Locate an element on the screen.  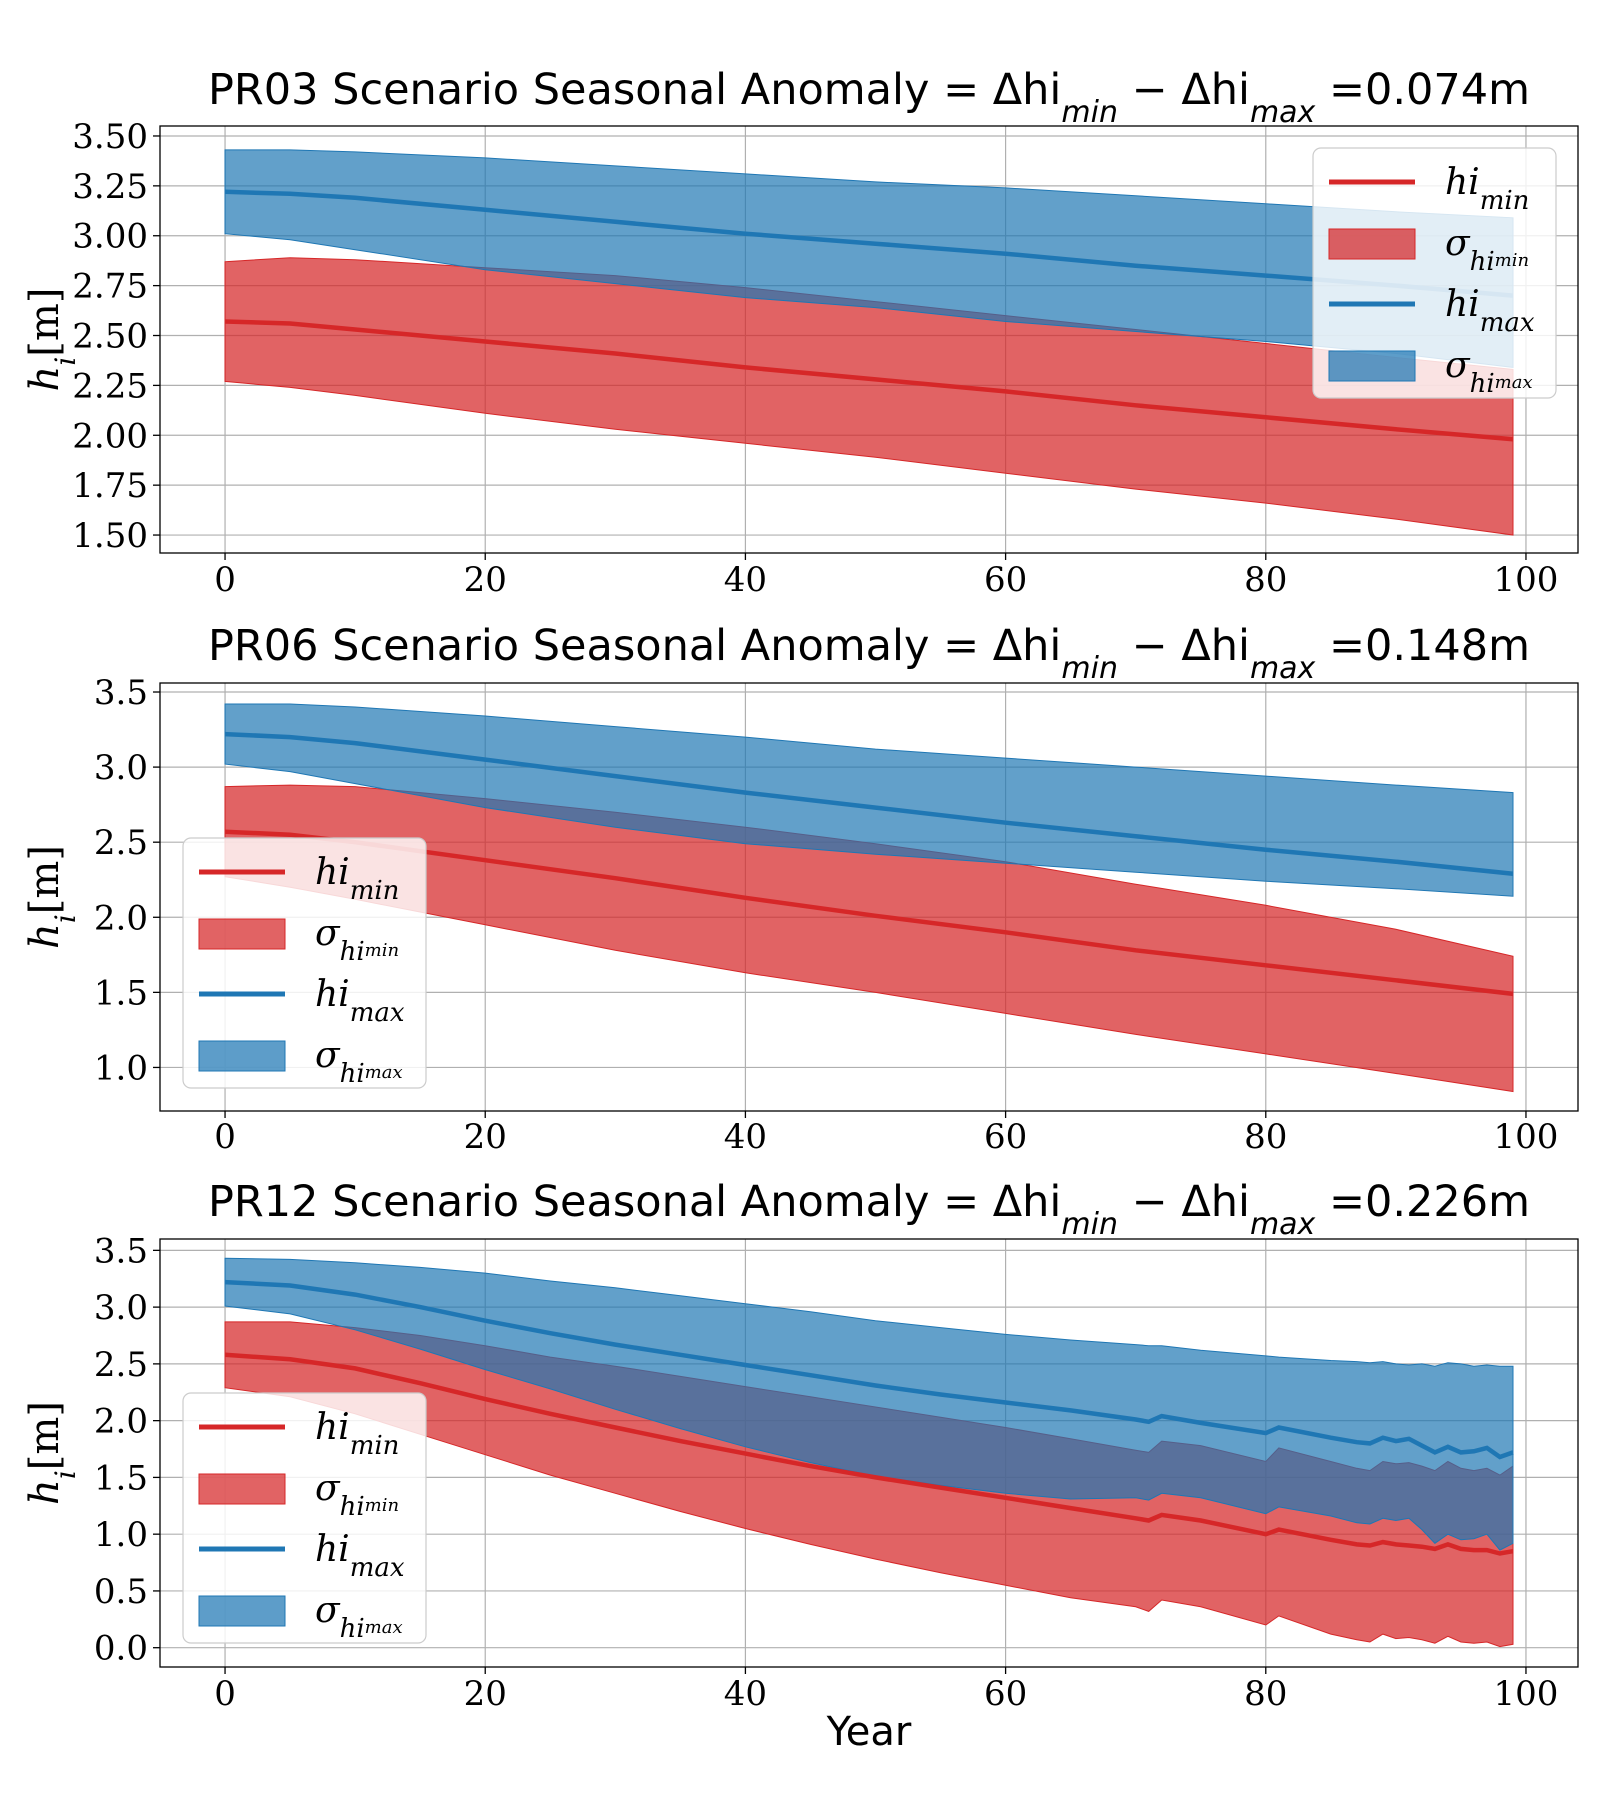
title-fragment: =0.074m is located at coordinates (1422, 90).